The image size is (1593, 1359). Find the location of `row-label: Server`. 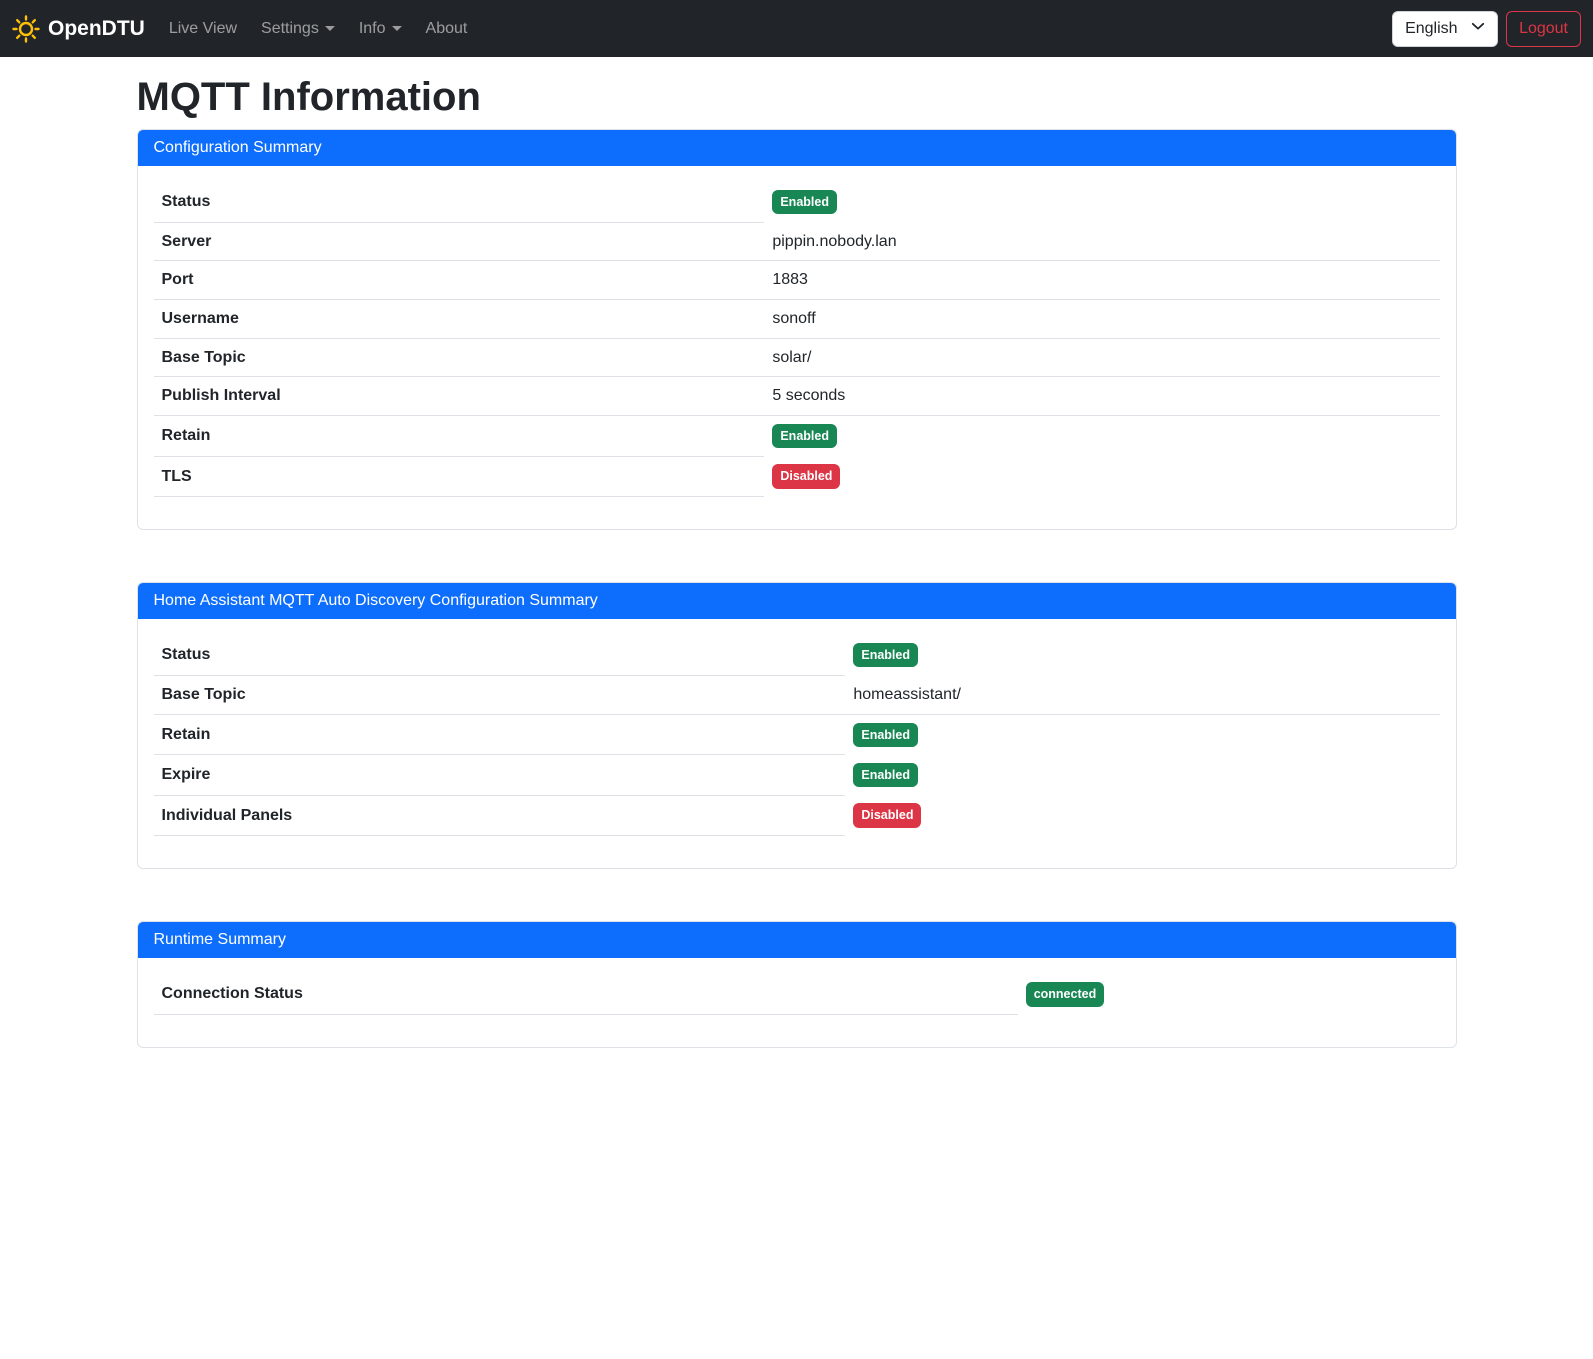

row-label: Server is located at coordinates (459, 242).